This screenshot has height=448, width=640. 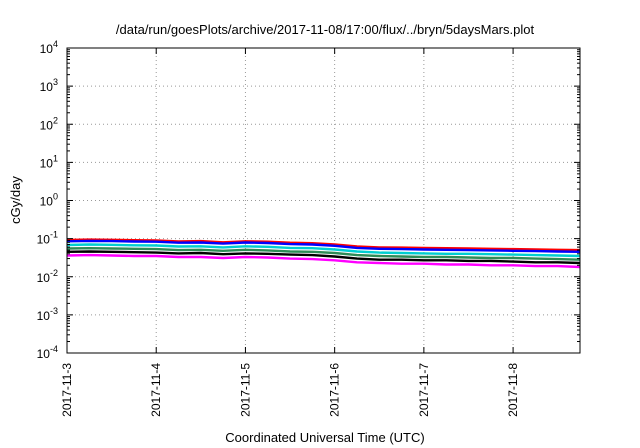 I want to click on x-tick-label: 2017-11-5, so click(x=245, y=390).